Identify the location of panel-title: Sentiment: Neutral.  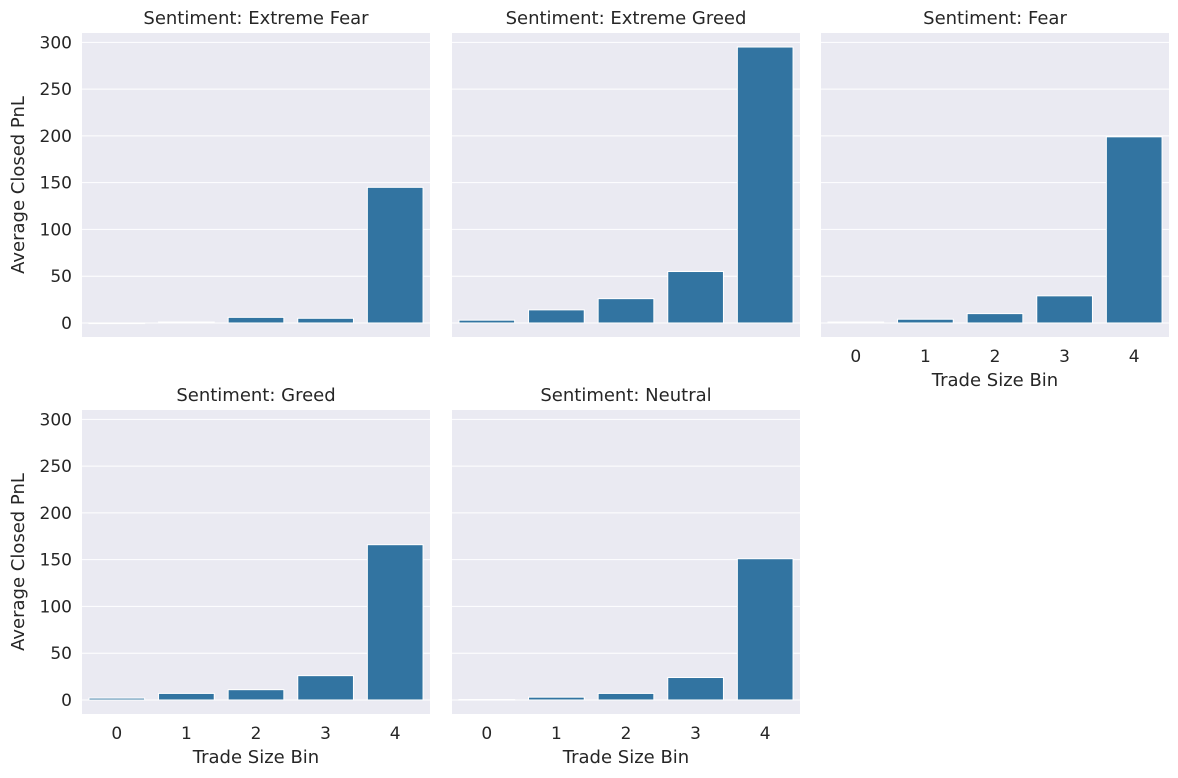
(625, 395).